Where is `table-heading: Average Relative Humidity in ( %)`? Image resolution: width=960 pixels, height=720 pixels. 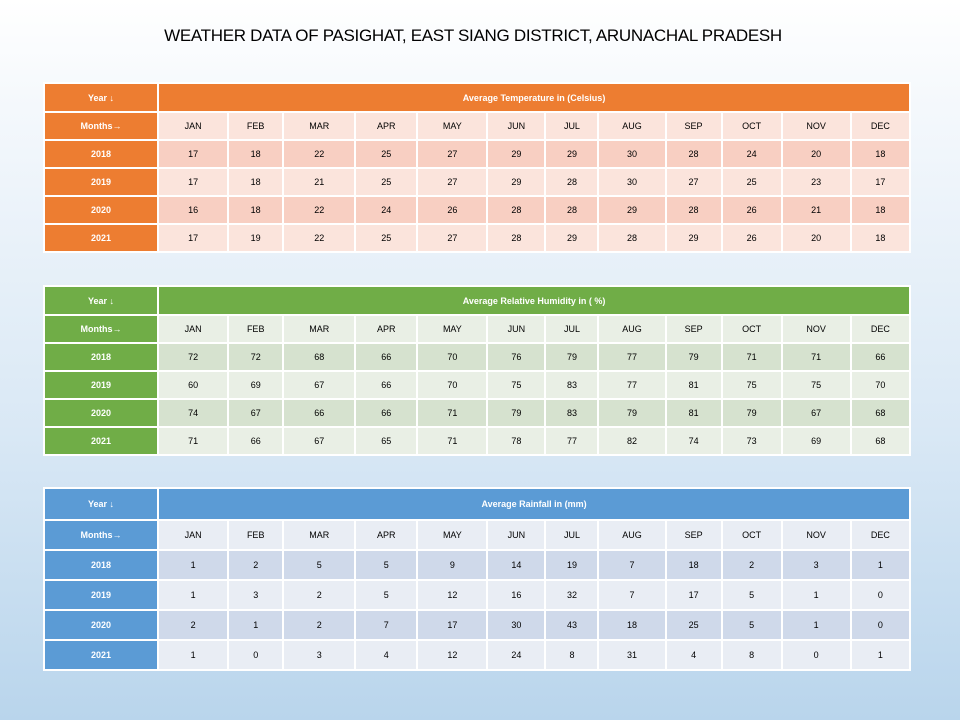 table-heading: Average Relative Humidity in ( %) is located at coordinates (534, 300).